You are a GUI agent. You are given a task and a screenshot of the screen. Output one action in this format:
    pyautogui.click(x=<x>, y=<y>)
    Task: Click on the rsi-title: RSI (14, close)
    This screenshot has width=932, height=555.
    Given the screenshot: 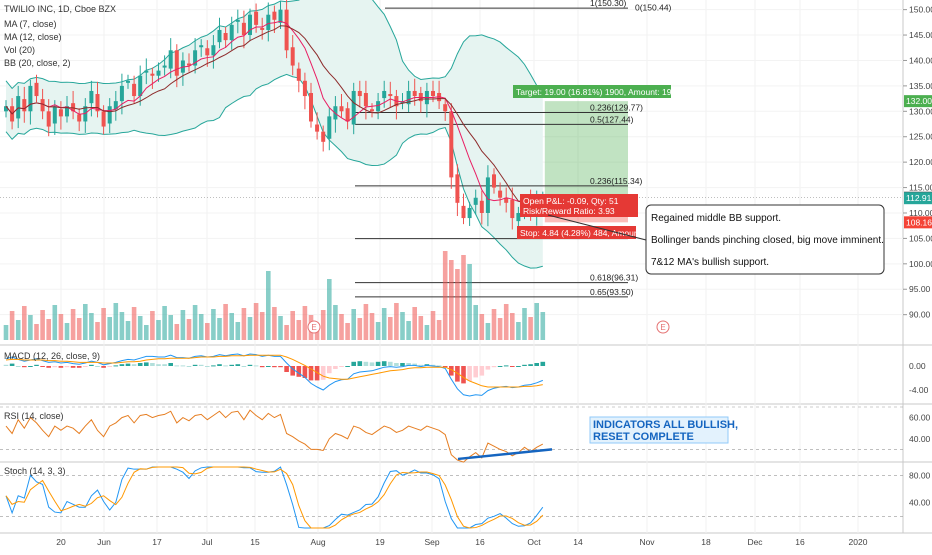 What is the action you would take?
    pyautogui.click(x=34, y=416)
    